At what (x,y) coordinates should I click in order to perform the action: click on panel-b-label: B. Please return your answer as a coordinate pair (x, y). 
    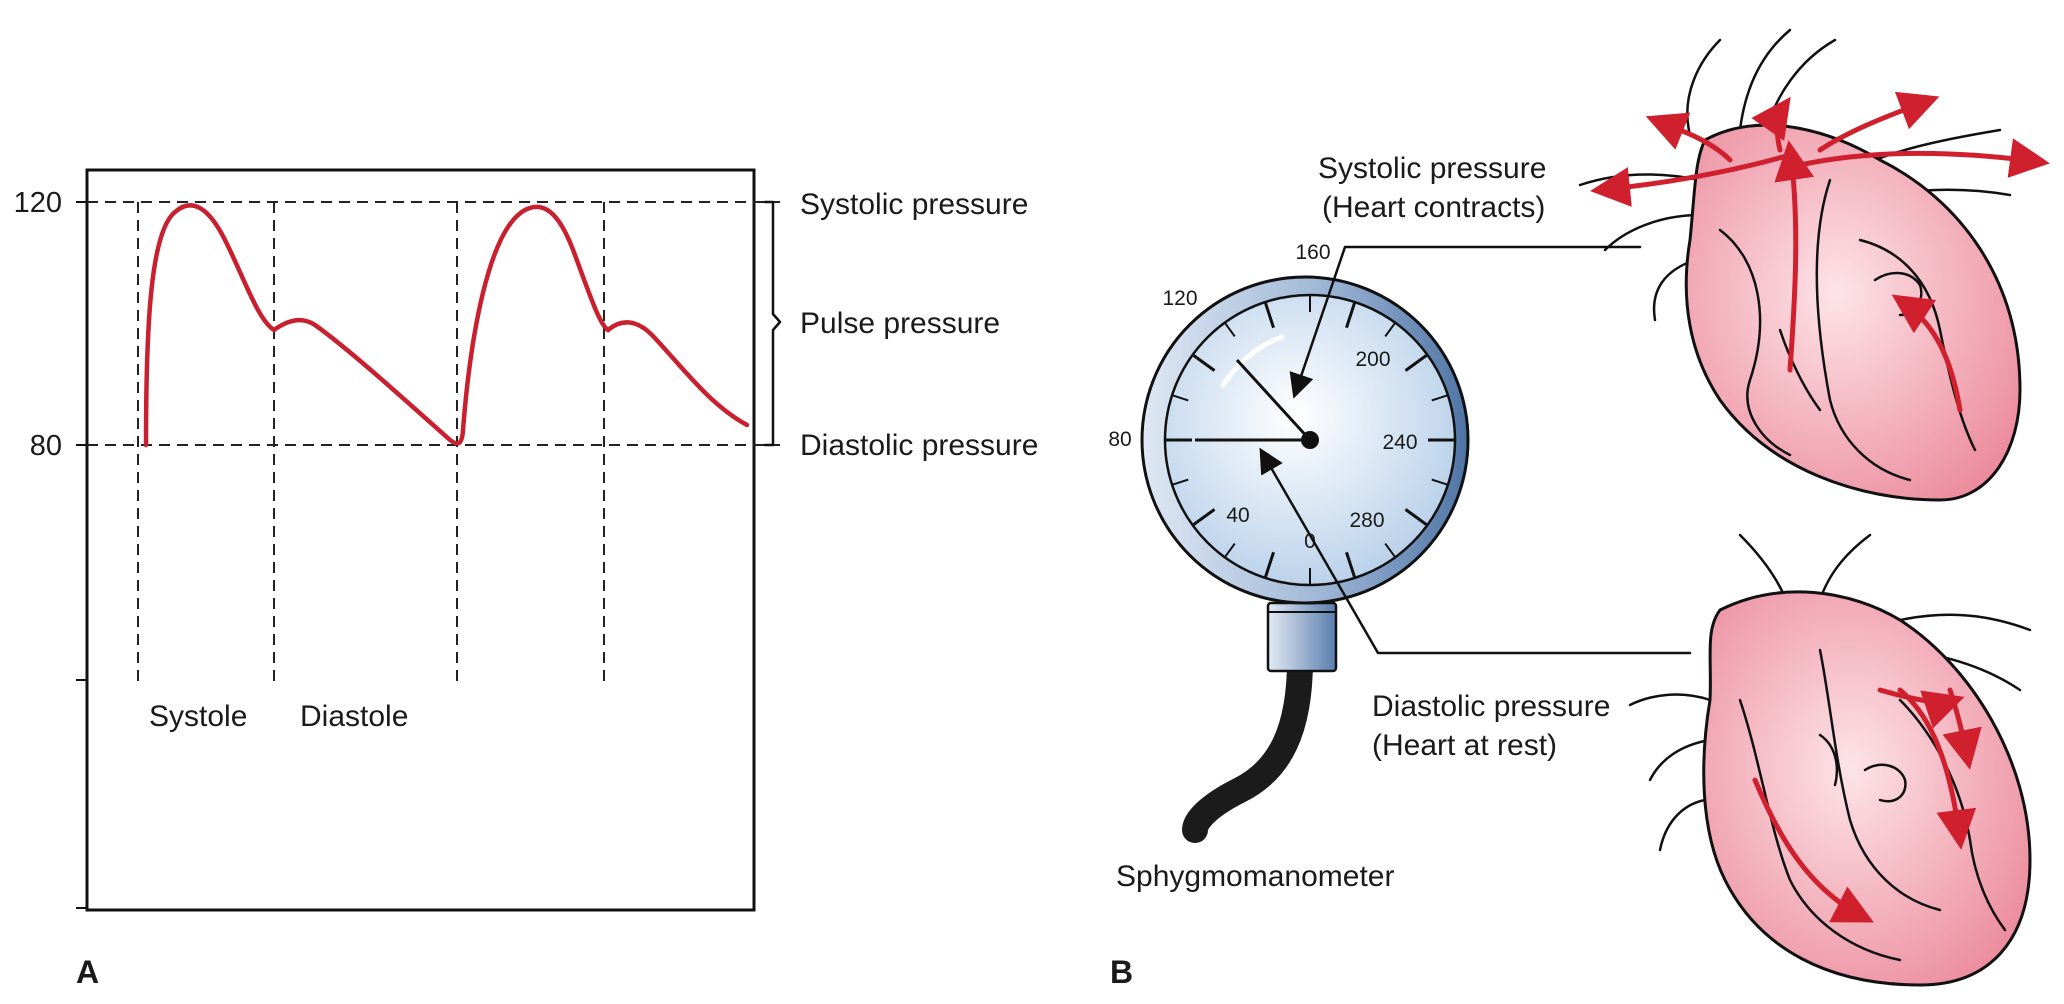
    Looking at the image, I should click on (1121, 972).